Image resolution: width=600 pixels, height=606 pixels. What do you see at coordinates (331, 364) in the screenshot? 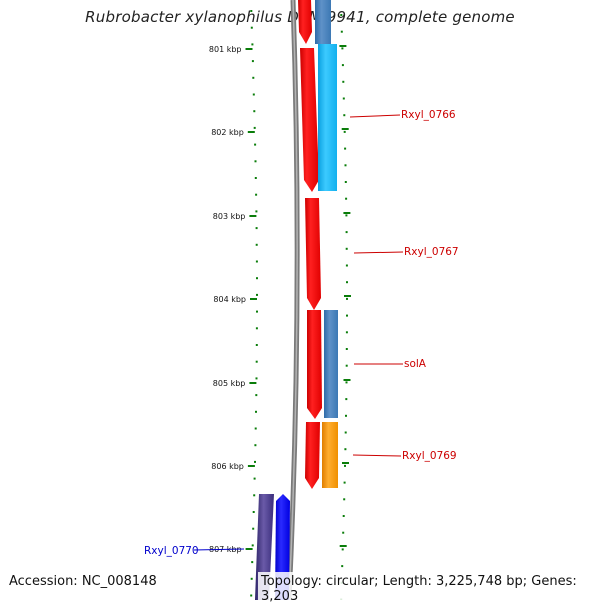
I see `cog-block-sola` at bounding box center [331, 364].